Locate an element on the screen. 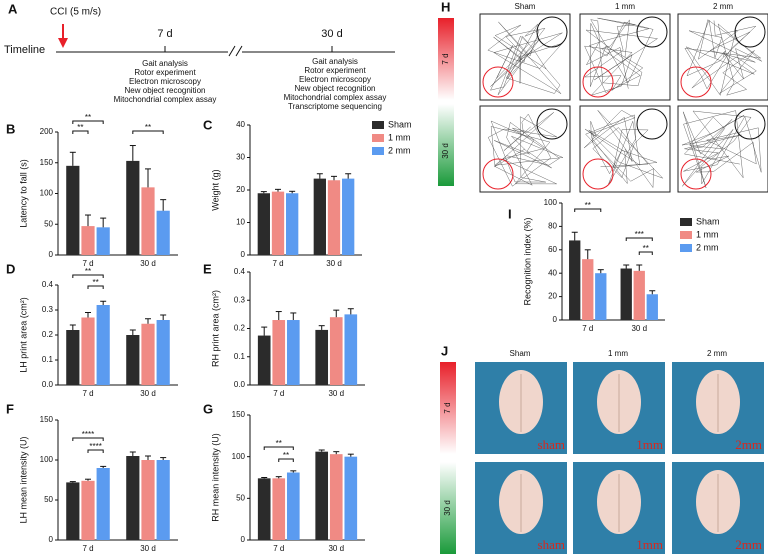 This screenshot has height=557, width=768. significance-label: **** is located at coordinates (88, 434).